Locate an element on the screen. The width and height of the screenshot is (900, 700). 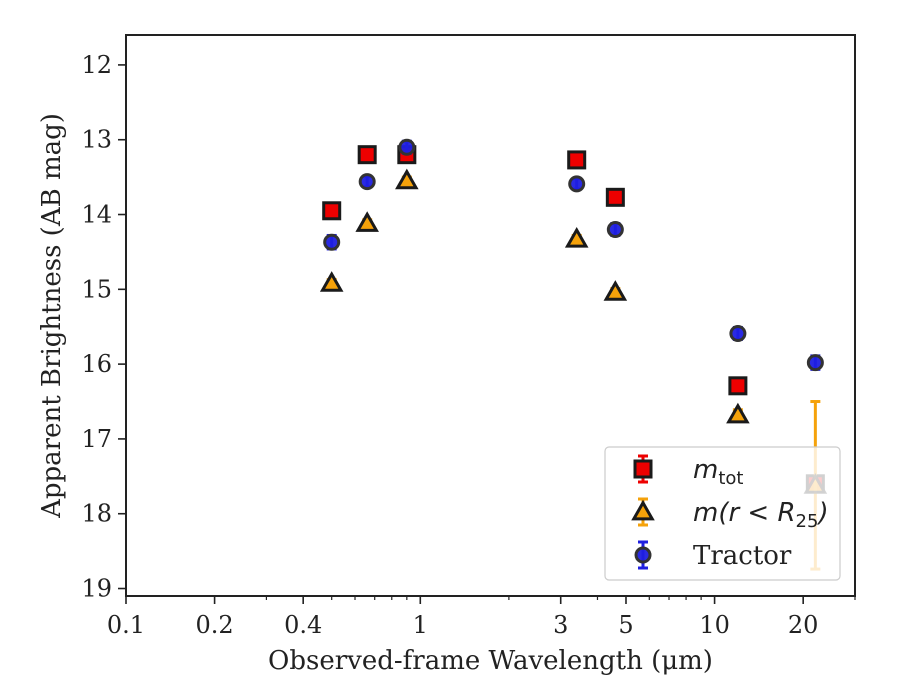
legend-triangle-marker is located at coordinates (643, 510).